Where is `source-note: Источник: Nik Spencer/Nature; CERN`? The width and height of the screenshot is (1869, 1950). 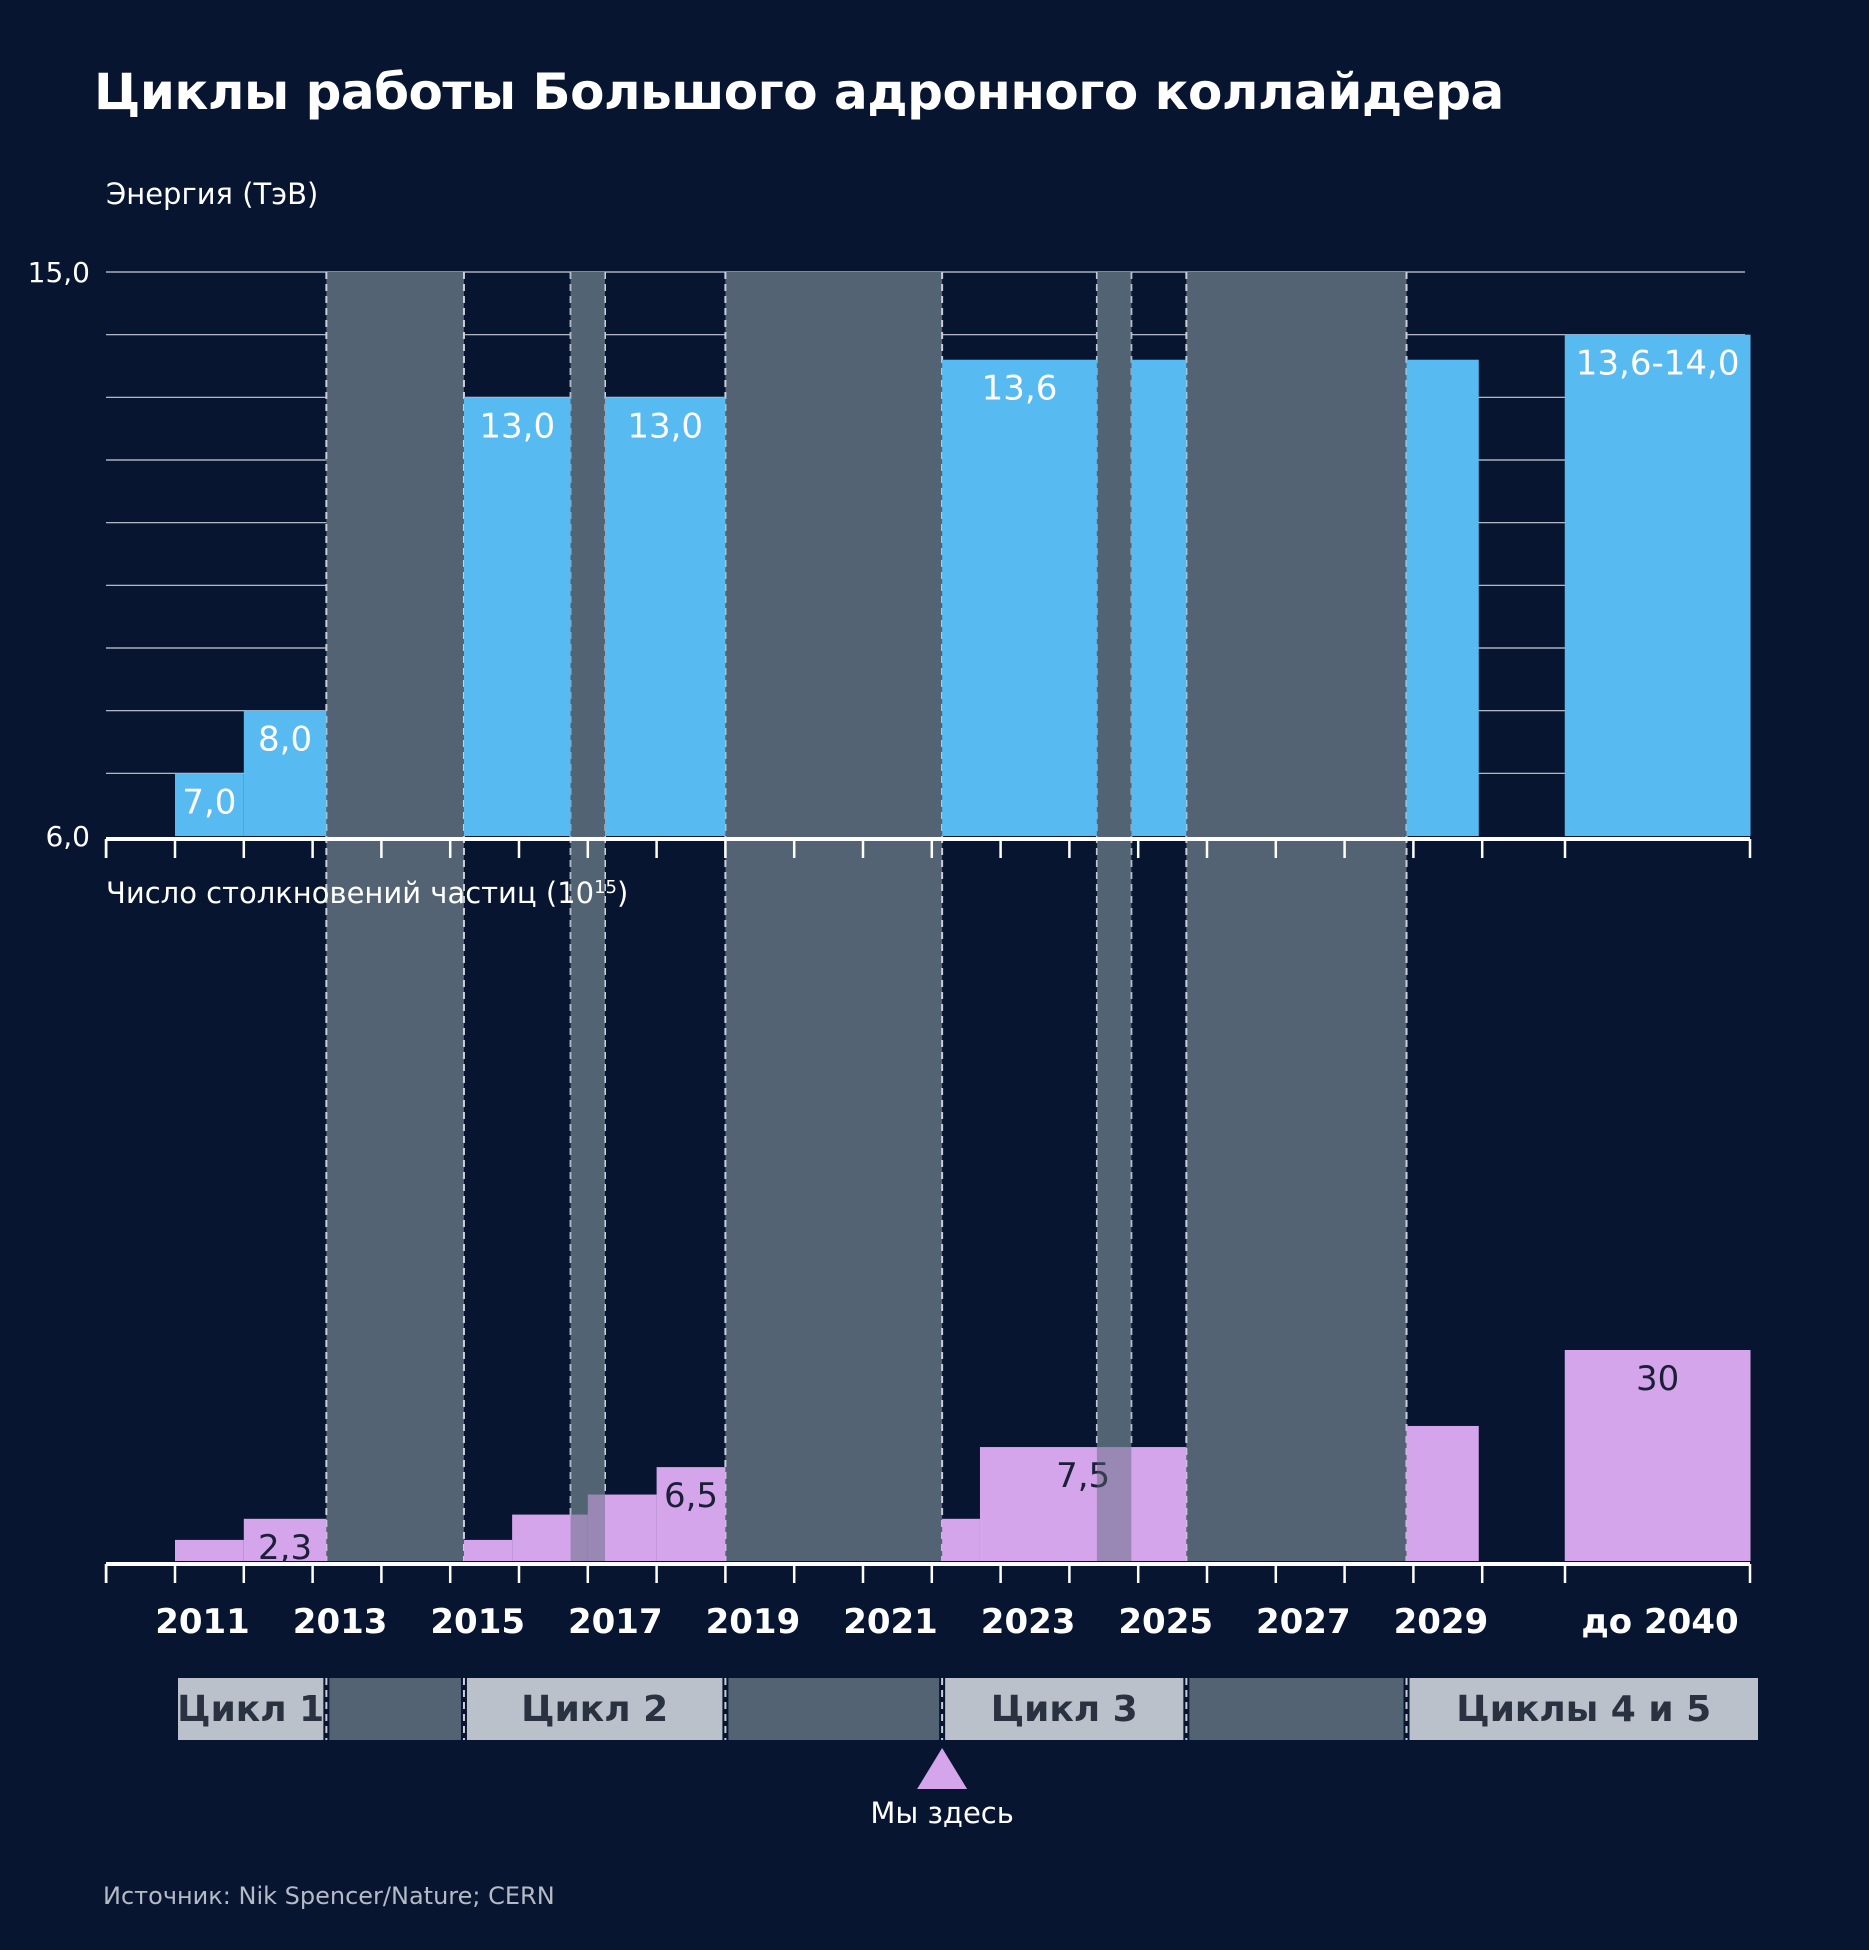 source-note: Источник: Nik Spencer/Nature; CERN is located at coordinates (329, 1896).